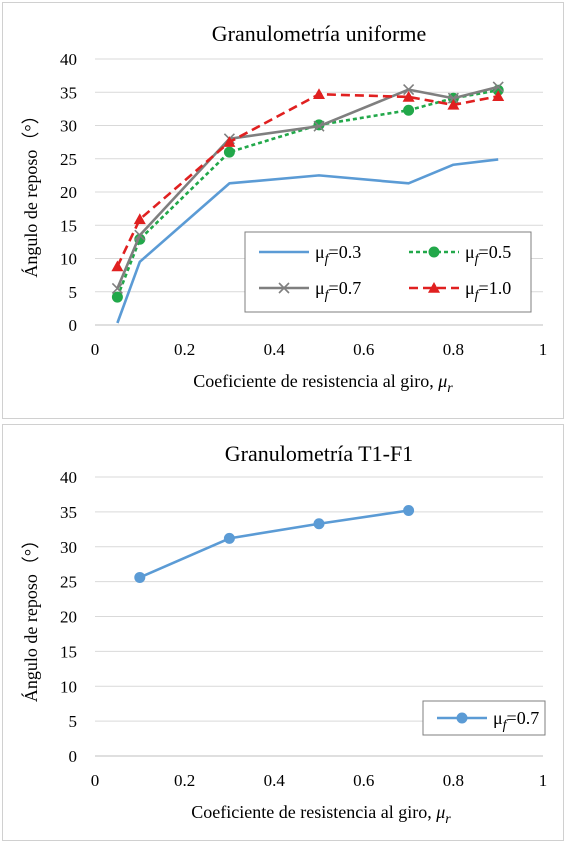 The image size is (567, 845). What do you see at coordinates (310, 254) in the screenshot?
I see `legend-entry: μf=0.3` at bounding box center [310, 254].